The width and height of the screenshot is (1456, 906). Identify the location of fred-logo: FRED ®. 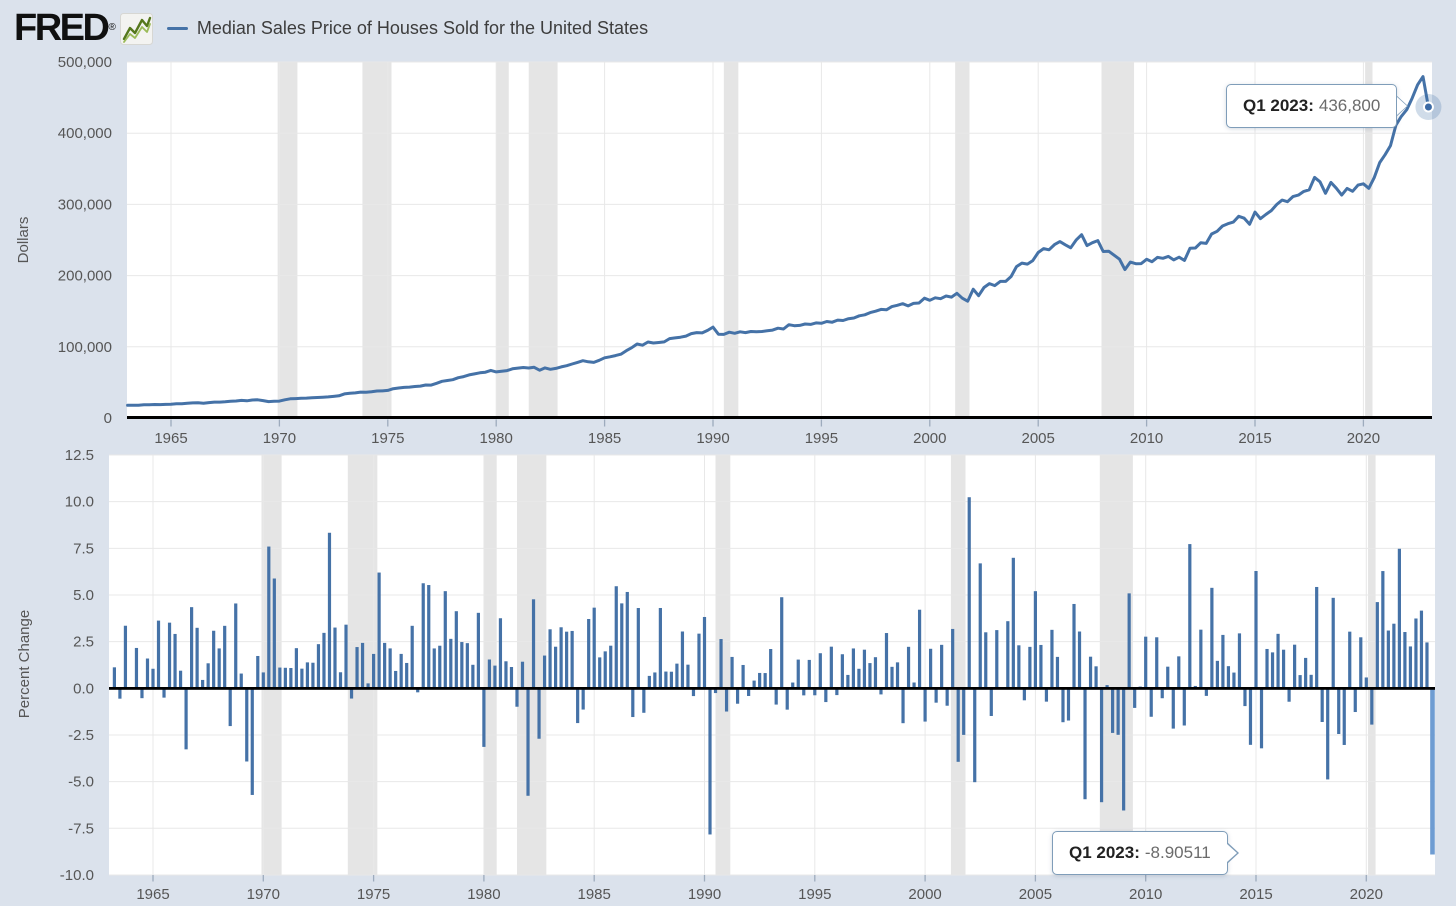
(83, 28).